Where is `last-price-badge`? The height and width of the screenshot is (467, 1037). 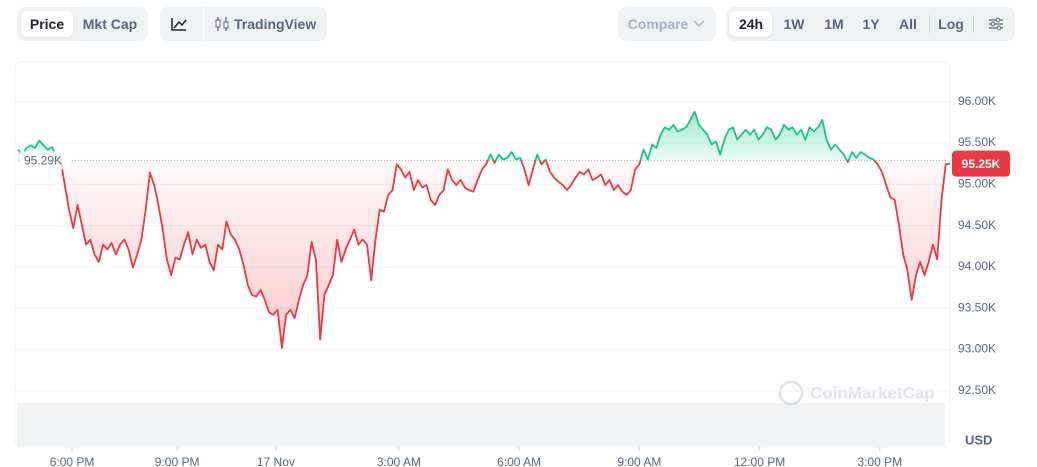 last-price-badge is located at coordinates (981, 163).